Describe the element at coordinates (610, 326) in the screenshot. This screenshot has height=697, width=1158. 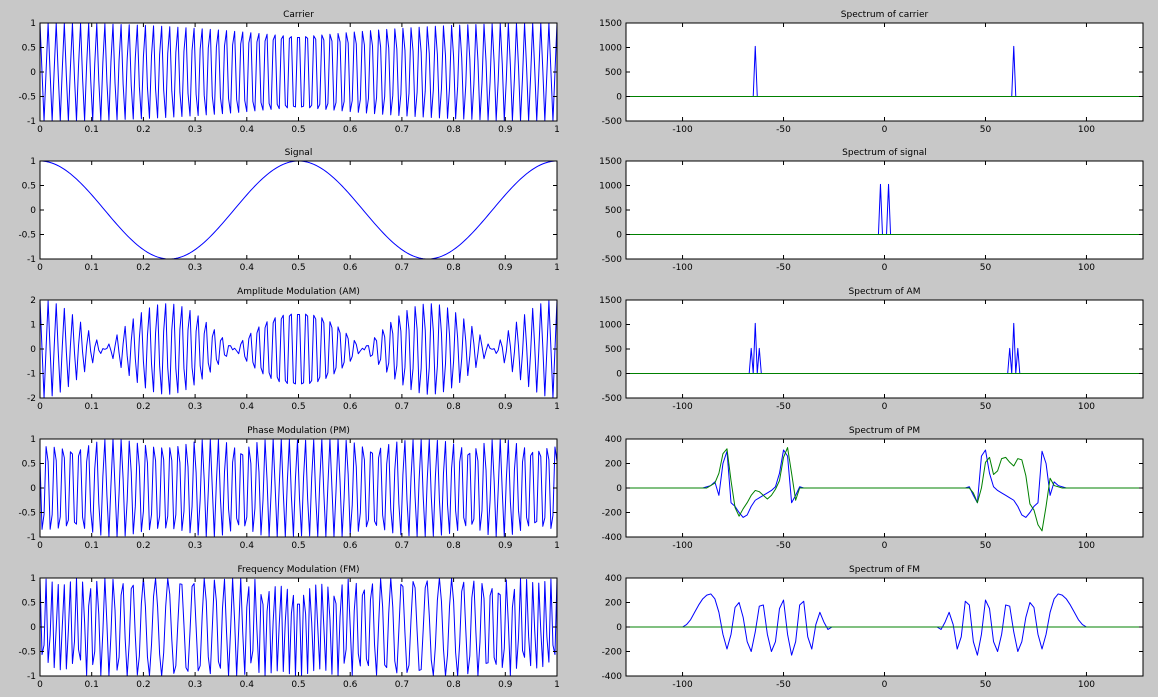
I see `y-tick-label: 1000` at that location.